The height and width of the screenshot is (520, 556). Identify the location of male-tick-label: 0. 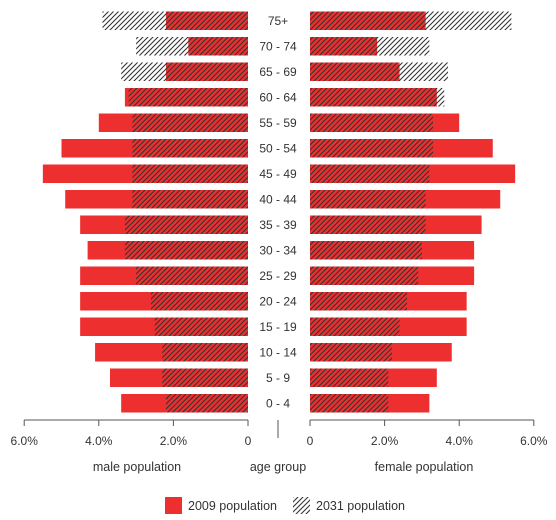
(248, 441).